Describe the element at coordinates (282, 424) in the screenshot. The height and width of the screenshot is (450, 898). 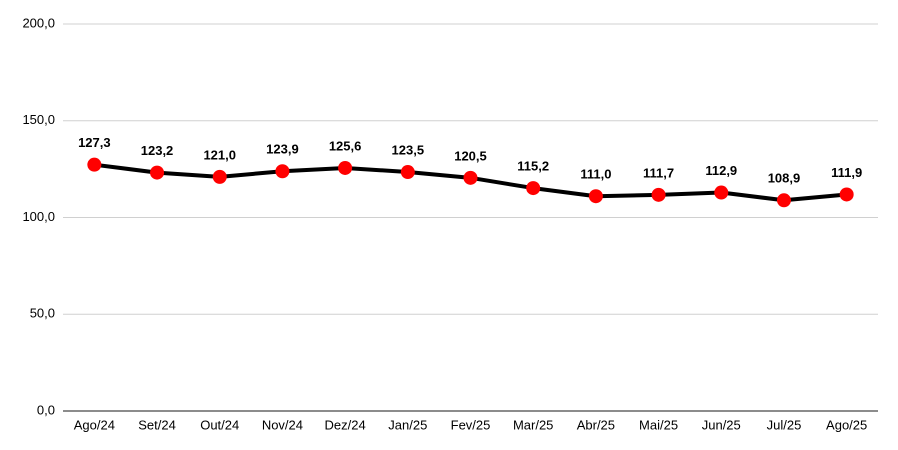
I see `x-tick-label: Nov/24` at that location.